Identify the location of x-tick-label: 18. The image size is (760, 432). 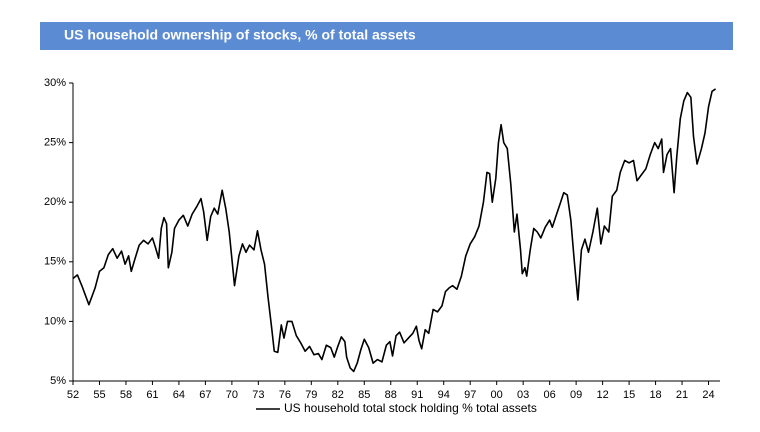
(655, 395).